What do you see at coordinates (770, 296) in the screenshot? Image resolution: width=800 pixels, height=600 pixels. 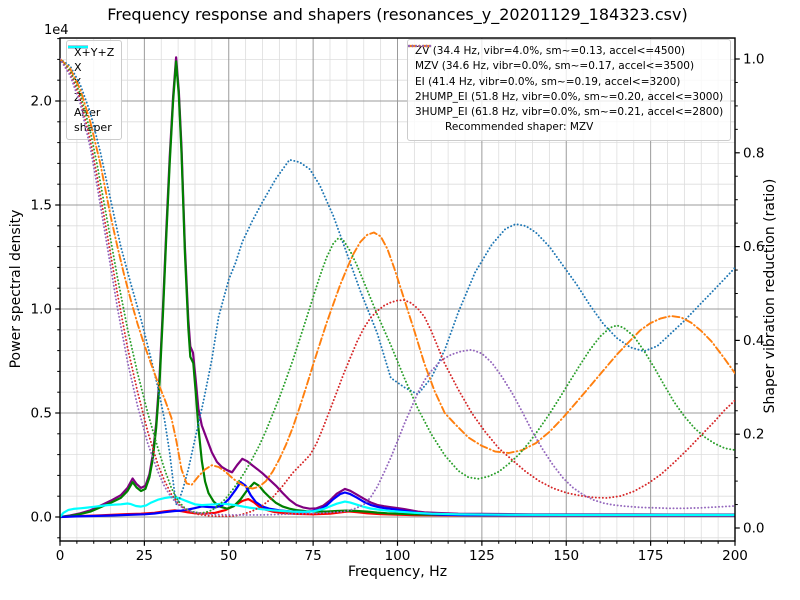 I see `y-right-axis-label: Shaper vibration reduction (ratio)` at bounding box center [770, 296].